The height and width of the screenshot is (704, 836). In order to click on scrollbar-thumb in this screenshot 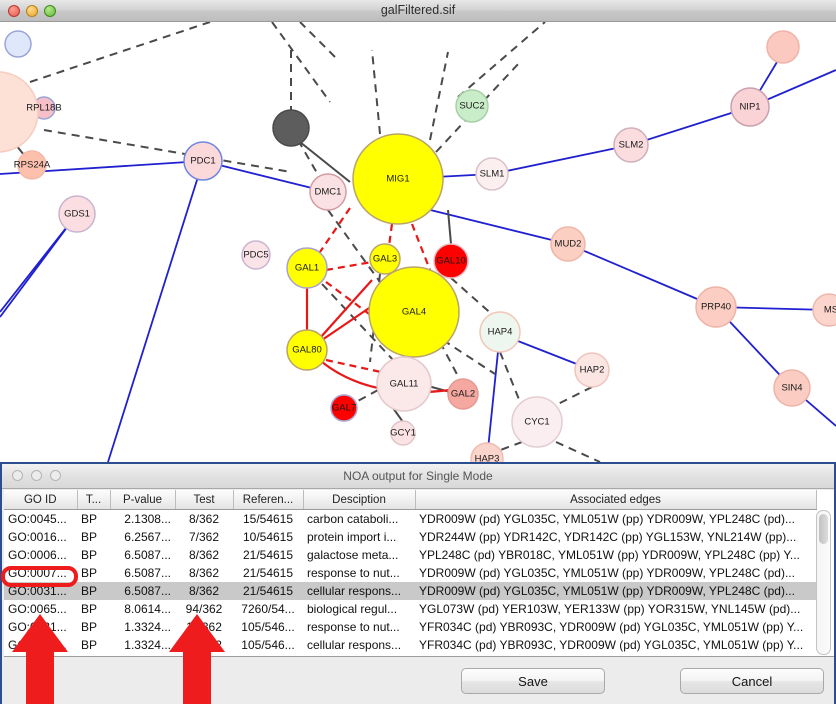, I will do `click(823, 529)`.